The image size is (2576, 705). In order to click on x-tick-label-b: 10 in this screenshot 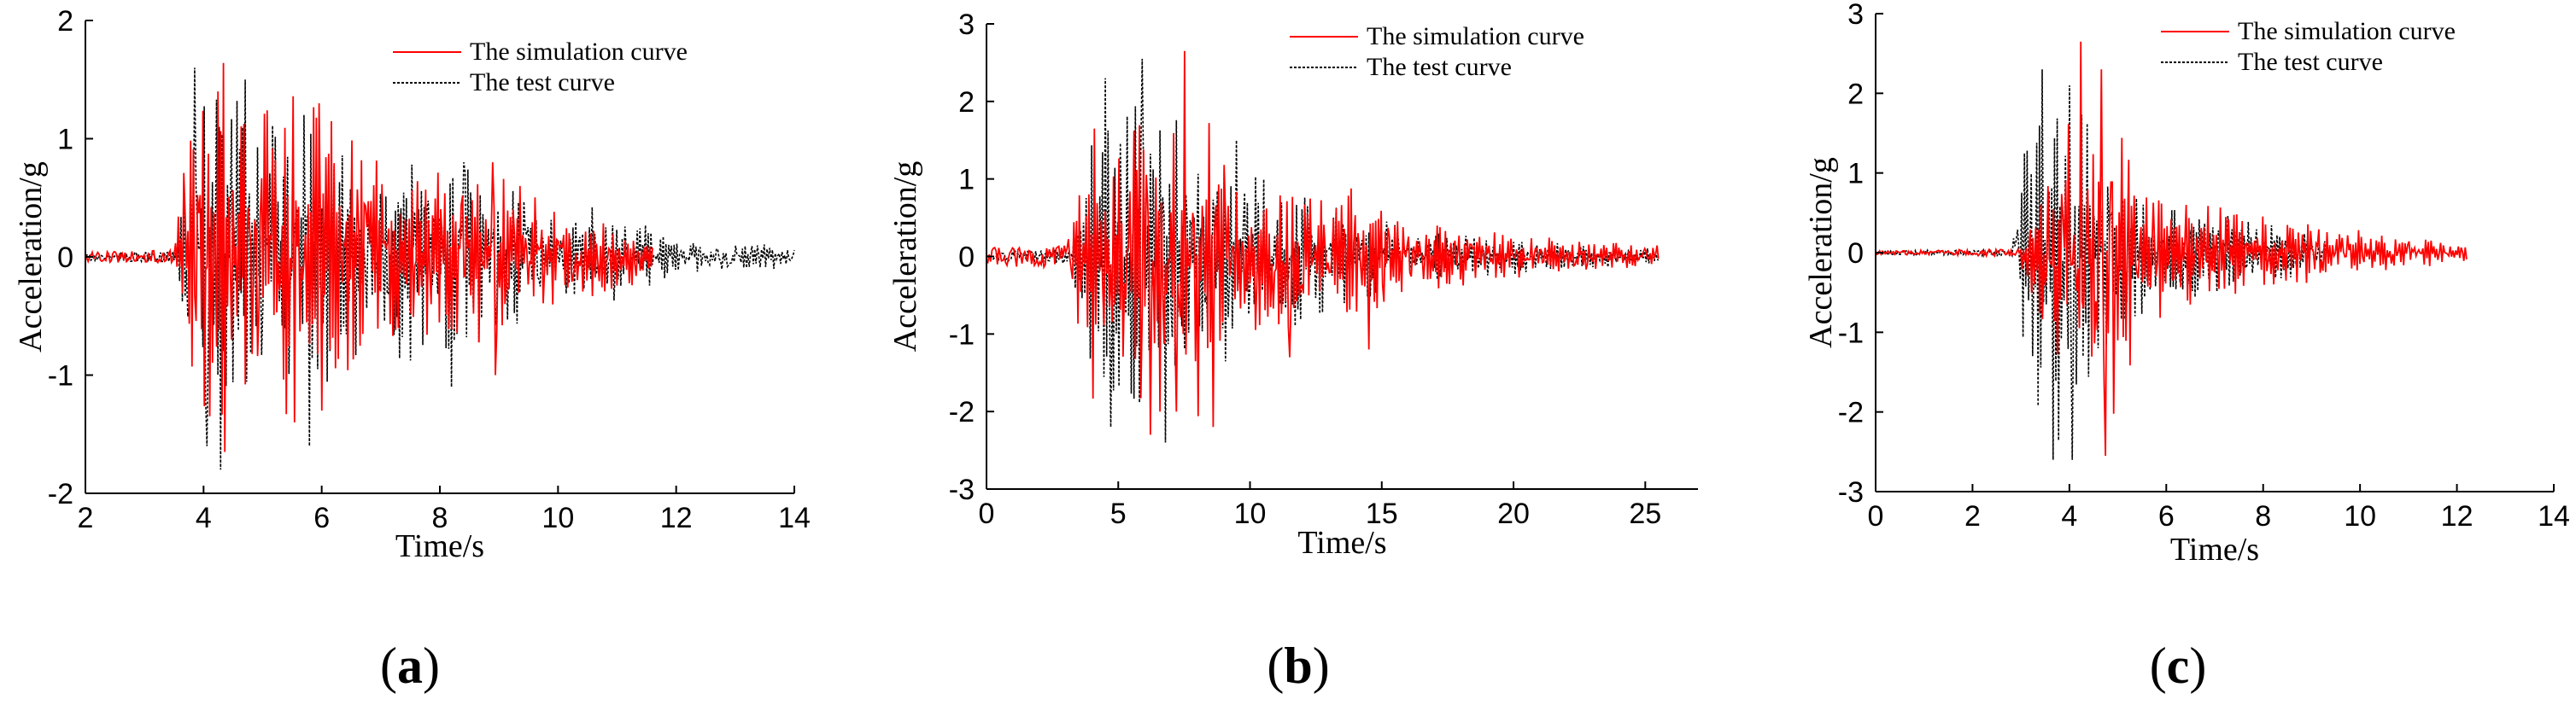, I will do `click(1250, 514)`.